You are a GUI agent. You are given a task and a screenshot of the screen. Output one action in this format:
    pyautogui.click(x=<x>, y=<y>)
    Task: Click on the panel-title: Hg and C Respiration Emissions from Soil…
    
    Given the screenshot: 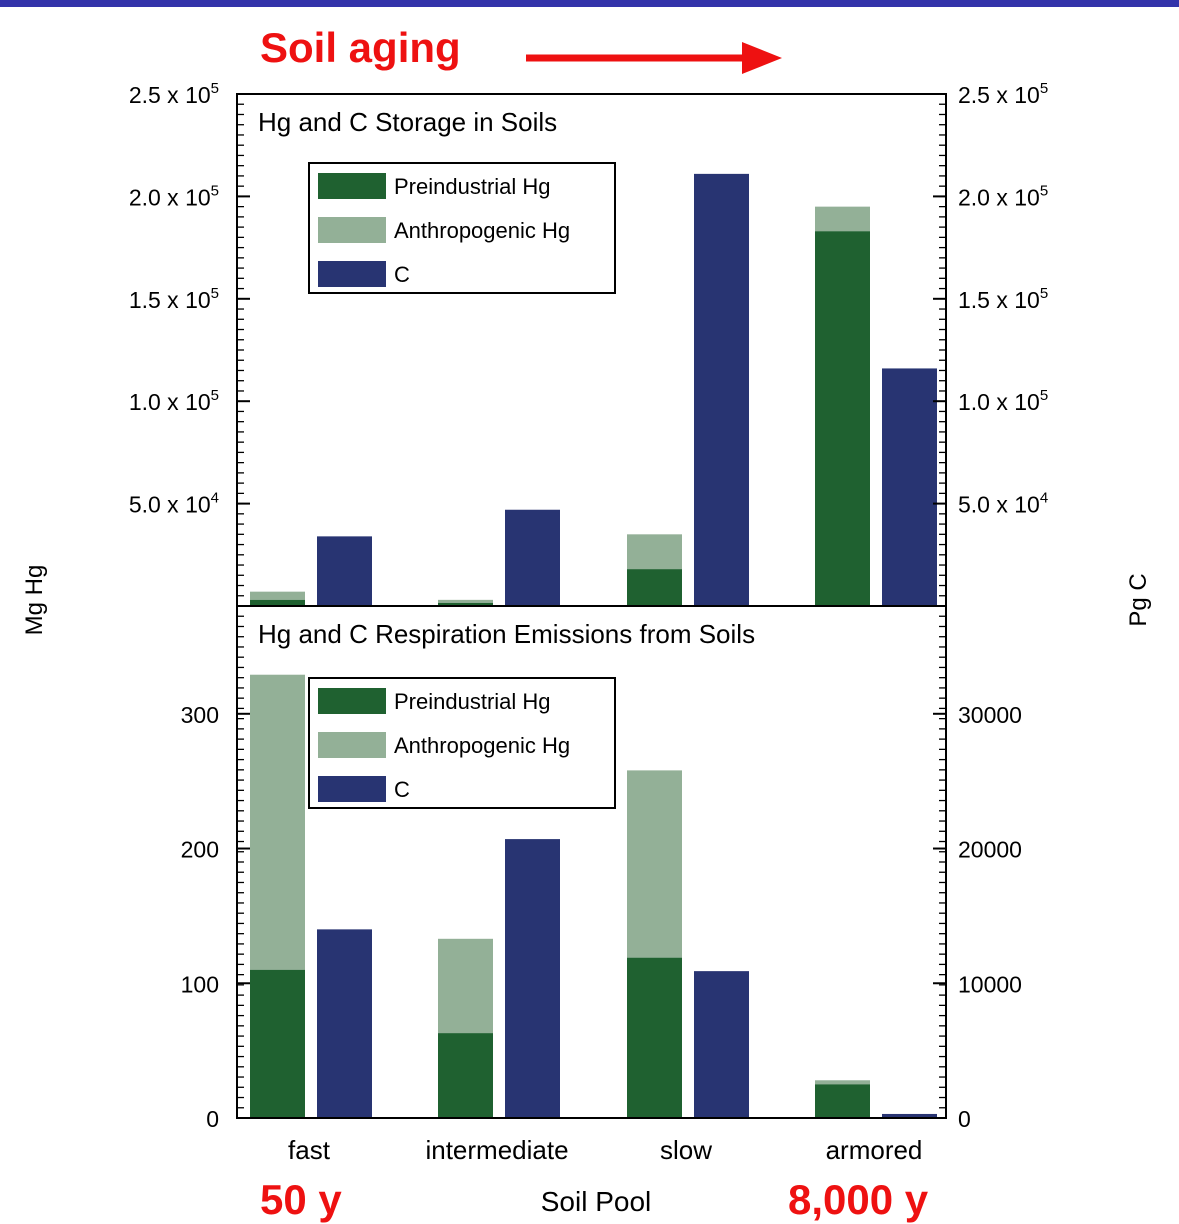 What is the action you would take?
    pyautogui.click(x=506, y=634)
    